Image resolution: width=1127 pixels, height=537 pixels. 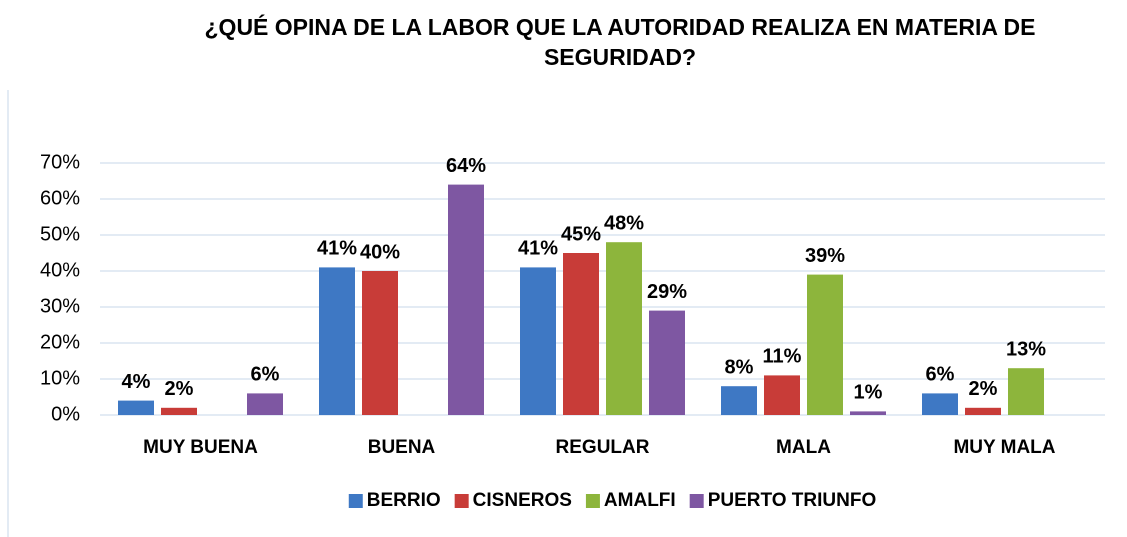 I want to click on y-tick-label: 40%, so click(x=60, y=270).